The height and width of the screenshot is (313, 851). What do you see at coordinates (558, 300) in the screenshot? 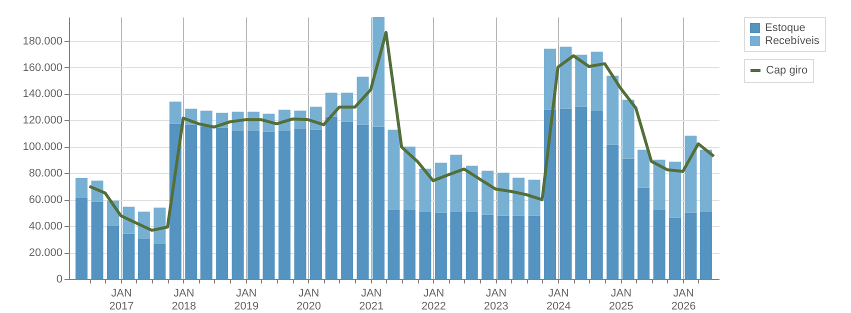
I see `x-tick-label: JAN 2024` at bounding box center [558, 300].